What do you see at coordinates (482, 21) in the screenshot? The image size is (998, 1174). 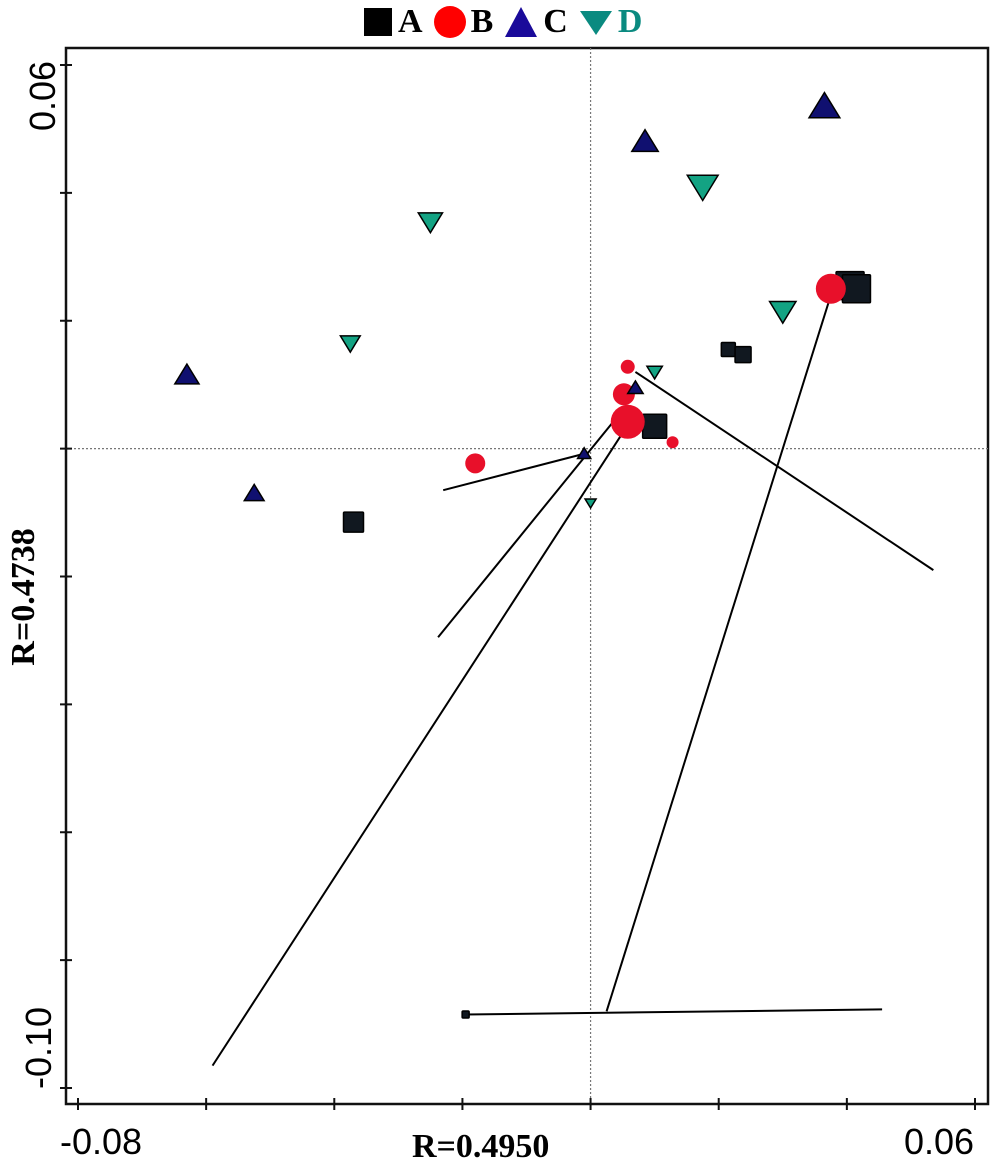 I see `legend-label: B` at bounding box center [482, 21].